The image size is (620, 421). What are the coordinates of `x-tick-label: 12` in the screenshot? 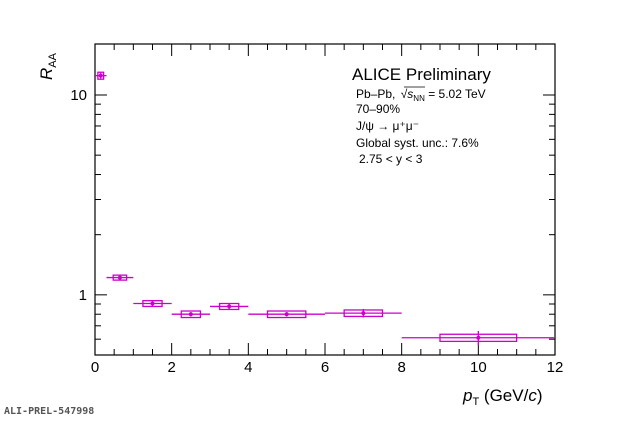 It's located at (555, 367).